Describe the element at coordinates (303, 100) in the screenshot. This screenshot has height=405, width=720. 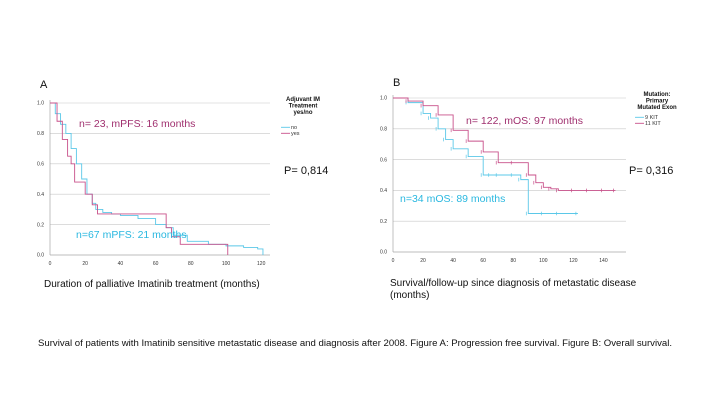
I see `legend-title-line: Adjuvant IM` at that location.